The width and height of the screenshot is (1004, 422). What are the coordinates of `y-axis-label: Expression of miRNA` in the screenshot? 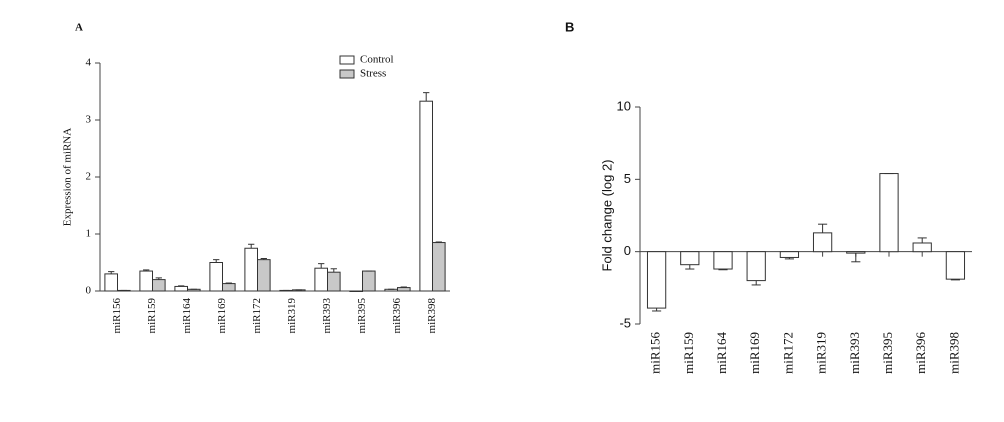 It's located at (68, 177).